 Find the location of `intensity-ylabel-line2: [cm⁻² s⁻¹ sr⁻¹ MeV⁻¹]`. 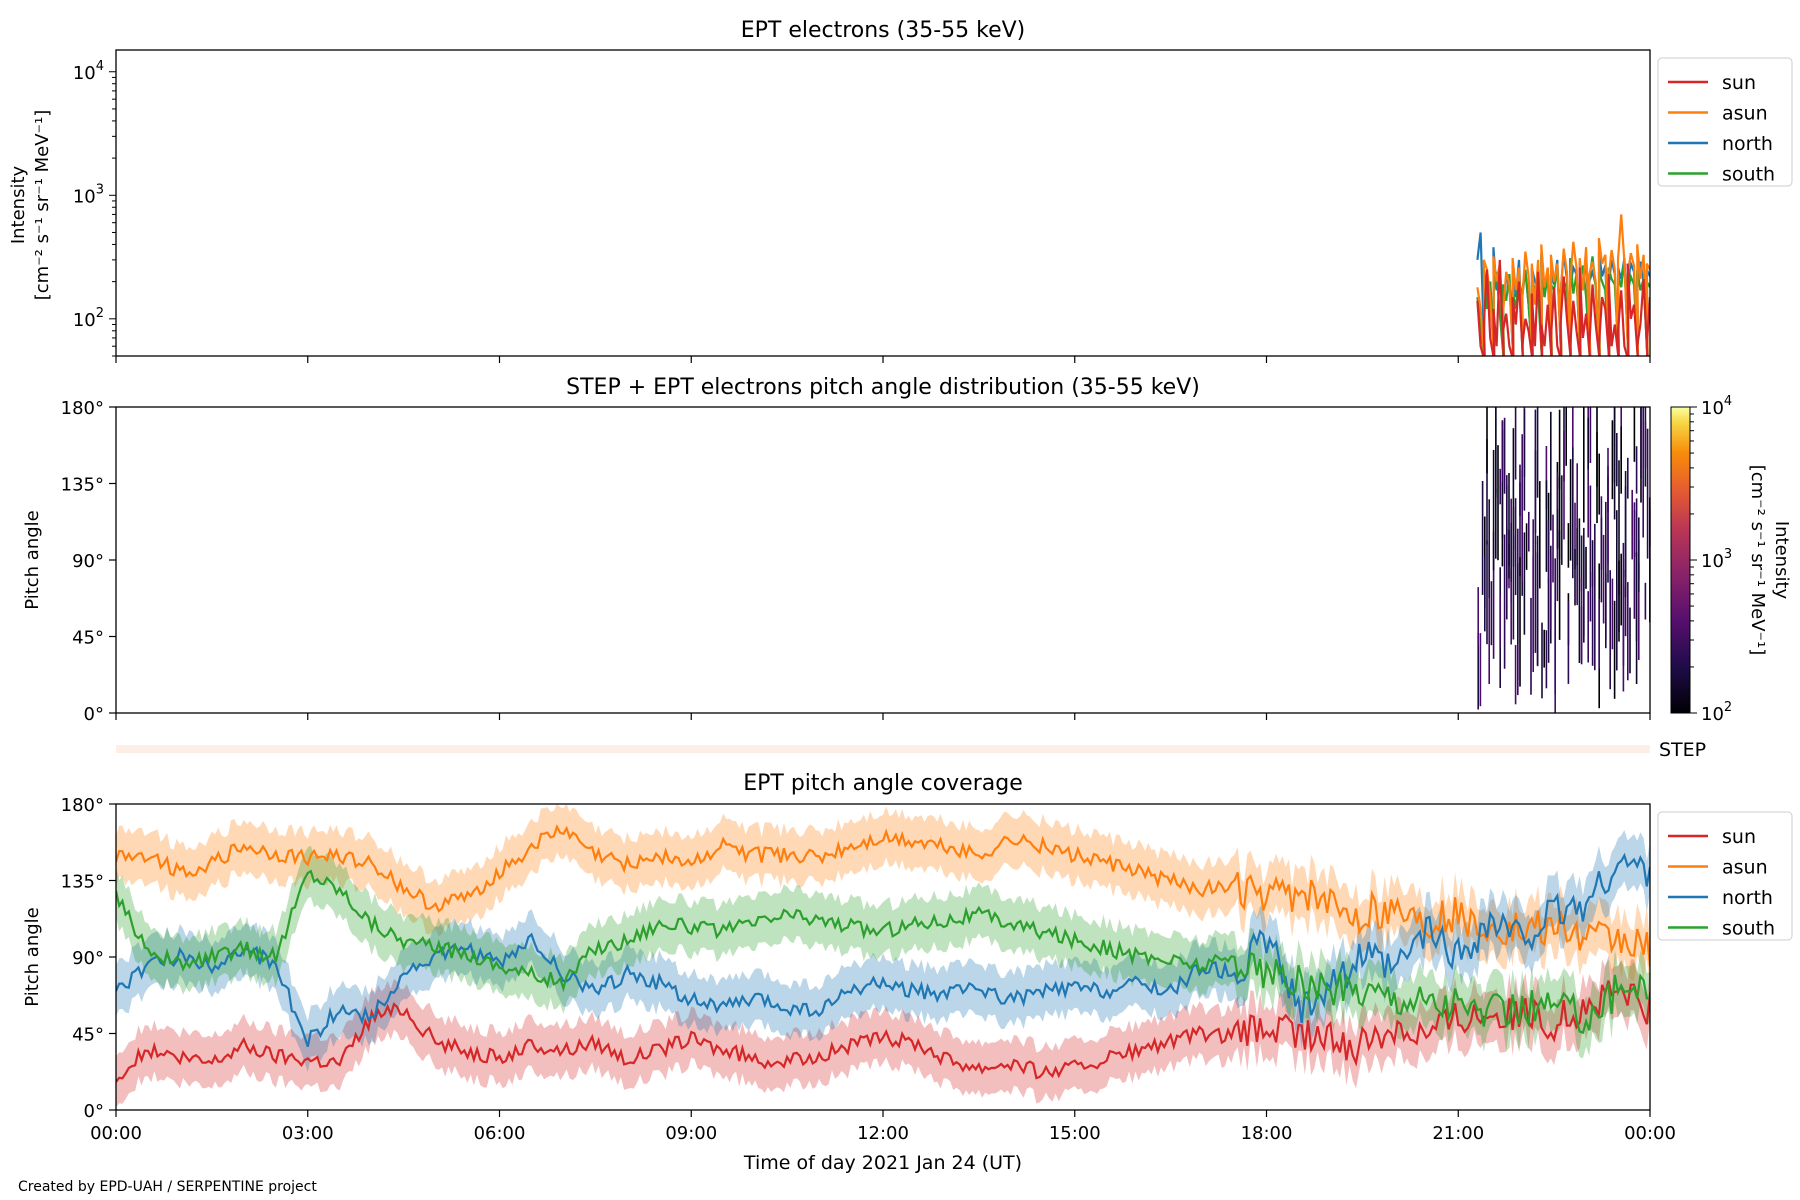

intensity-ylabel-line2: [cm⁻² s⁻¹ sr⁻¹ MeV⁻¹] is located at coordinates (42, 205).